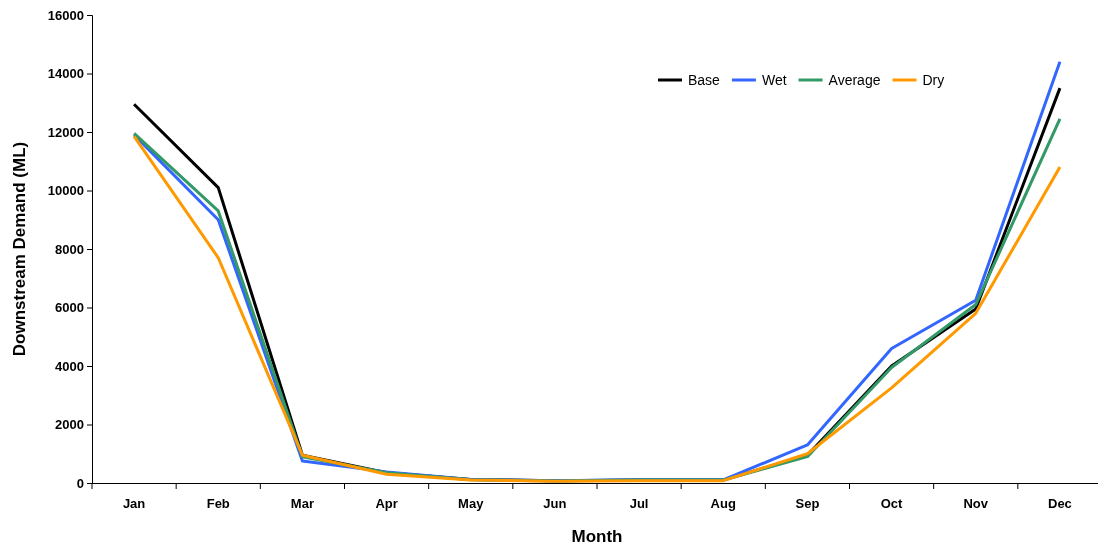 The image size is (1098, 544). What do you see at coordinates (723, 504) in the screenshot?
I see `x-tick-label: Aug` at bounding box center [723, 504].